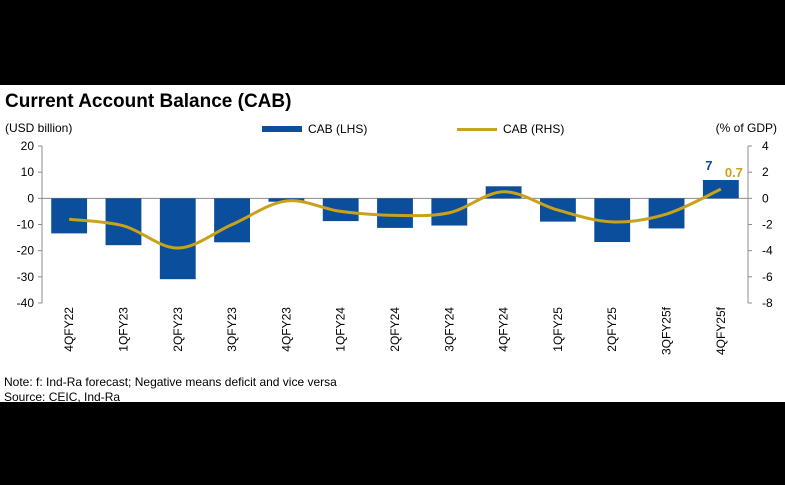 The width and height of the screenshot is (785, 485). I want to click on data-label-bar: 7, so click(708, 165).